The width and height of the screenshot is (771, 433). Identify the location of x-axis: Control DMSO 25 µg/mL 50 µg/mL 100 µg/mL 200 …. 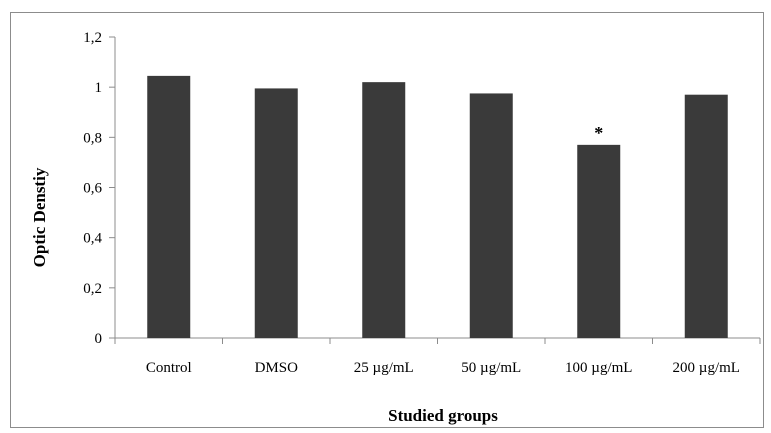
(437, 356).